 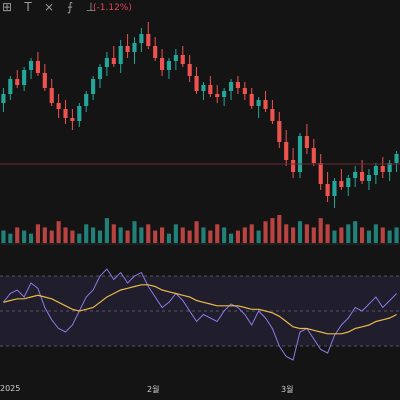 I want to click on time-axis-label-1: 2월, so click(x=153, y=389).